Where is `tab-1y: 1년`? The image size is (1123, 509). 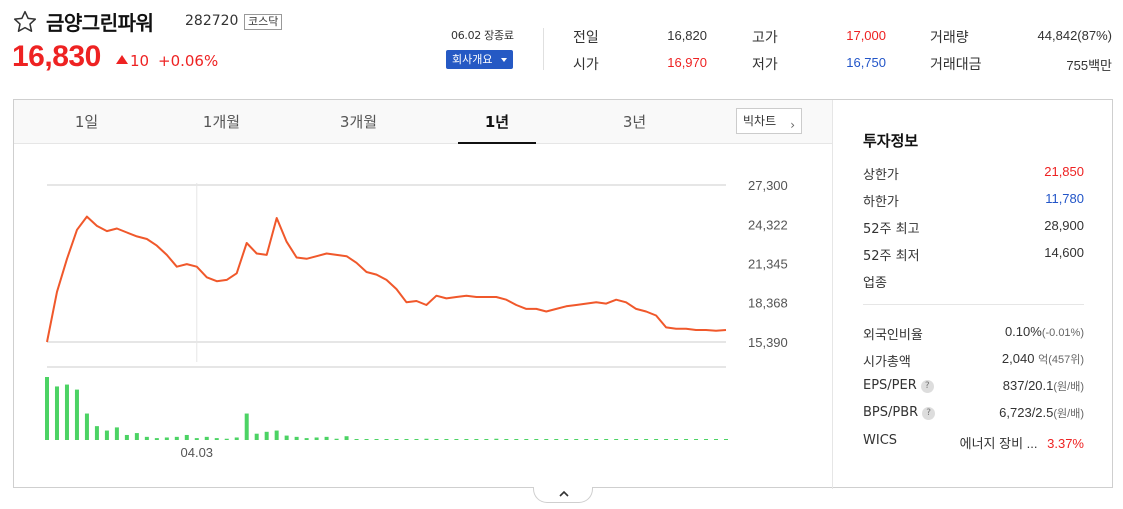 tab-1y: 1년 is located at coordinates (497, 122).